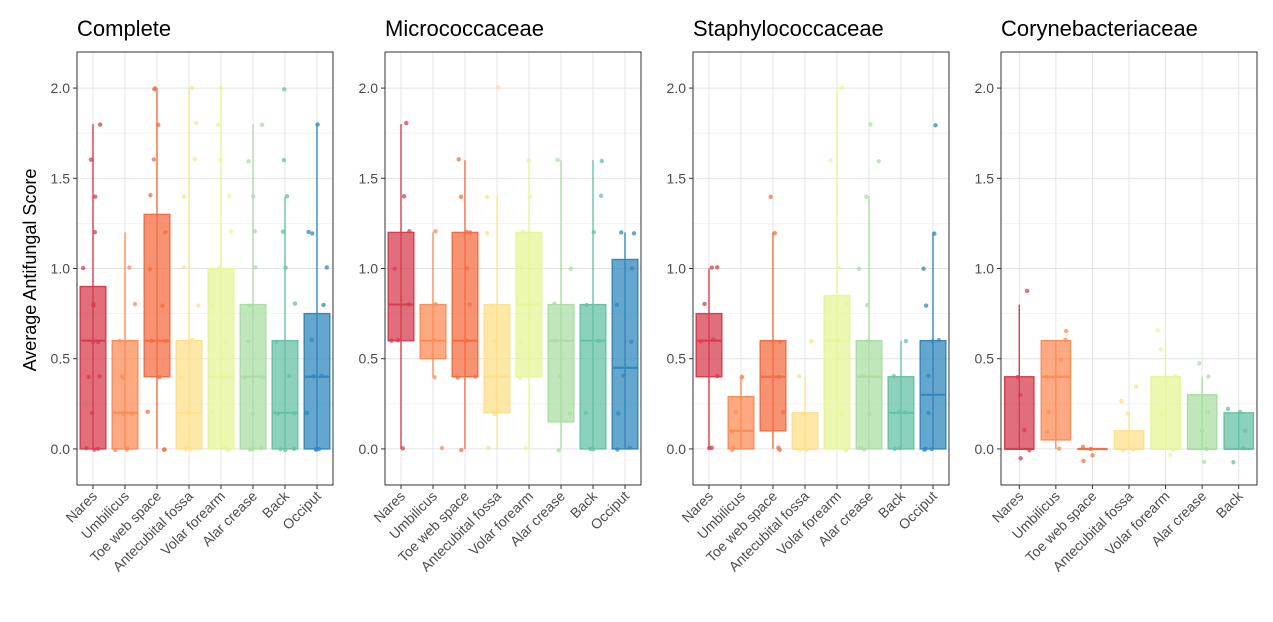 The height and width of the screenshot is (622, 1273). Describe the element at coordinates (901, 395) in the screenshot. I see `box-back` at that location.